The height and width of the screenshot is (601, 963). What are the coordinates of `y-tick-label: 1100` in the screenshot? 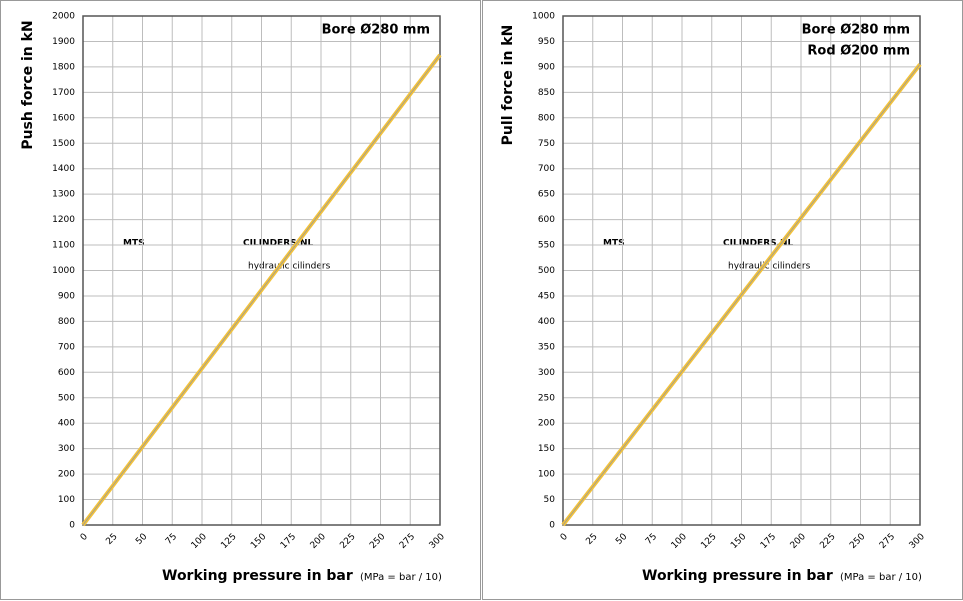 It's located at (63, 246).